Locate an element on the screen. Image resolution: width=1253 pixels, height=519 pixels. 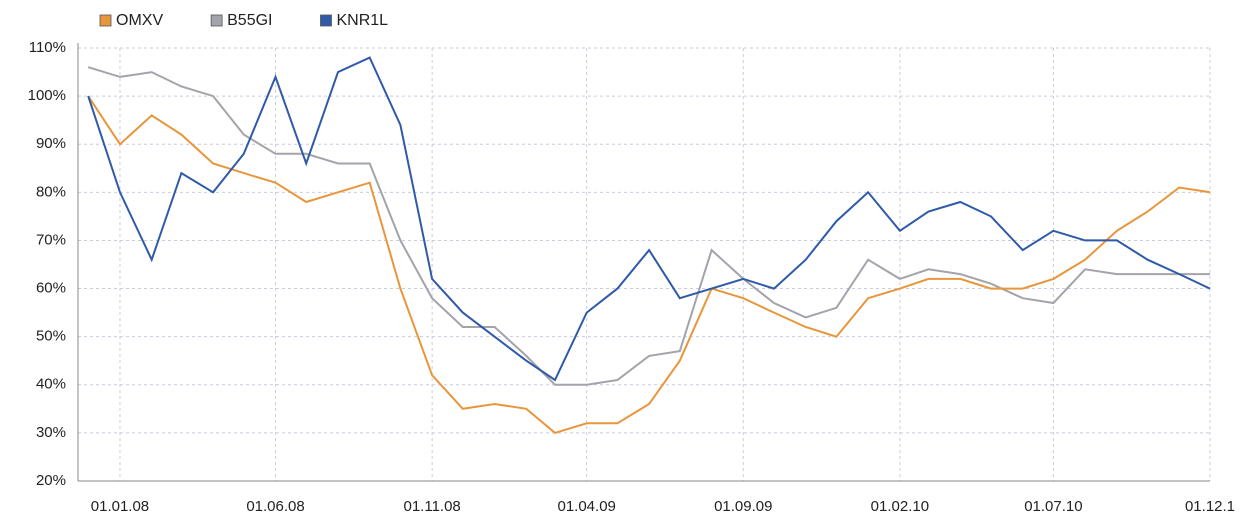
y-tick-label: 60% is located at coordinates (51, 288).